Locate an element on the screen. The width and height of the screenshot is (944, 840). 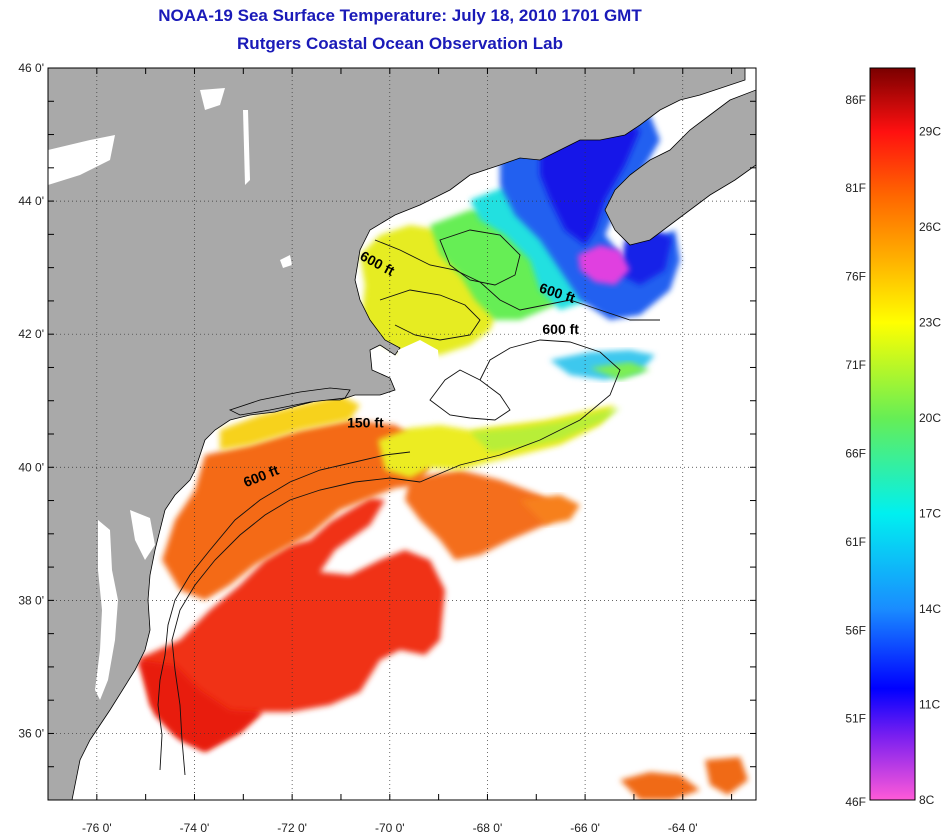
colorbar-c-label: 8C is located at coordinates (927, 800).